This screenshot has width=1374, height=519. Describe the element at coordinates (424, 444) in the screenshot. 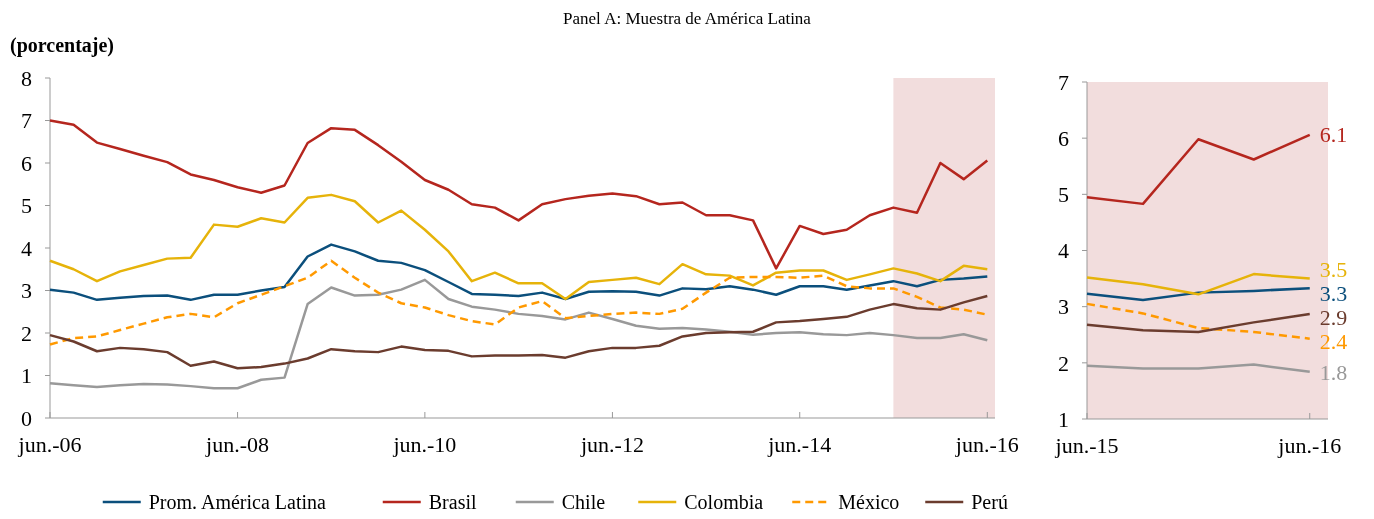

I see `x-tick-label: jun.-10` at that location.